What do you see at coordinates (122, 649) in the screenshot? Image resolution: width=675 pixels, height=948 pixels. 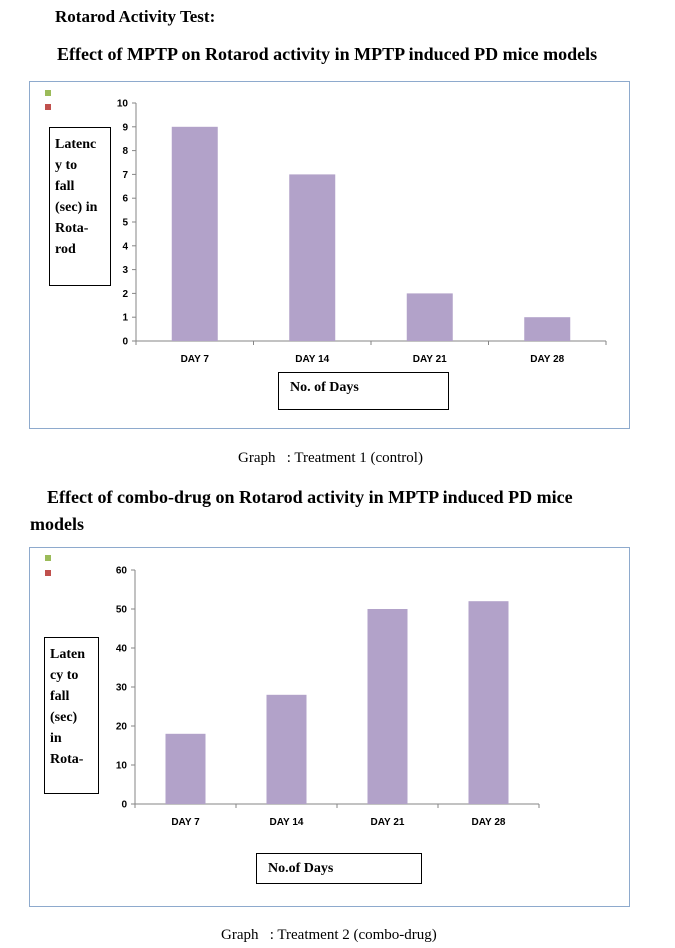 I see `chart2-y-tick-label: 40` at bounding box center [122, 649].